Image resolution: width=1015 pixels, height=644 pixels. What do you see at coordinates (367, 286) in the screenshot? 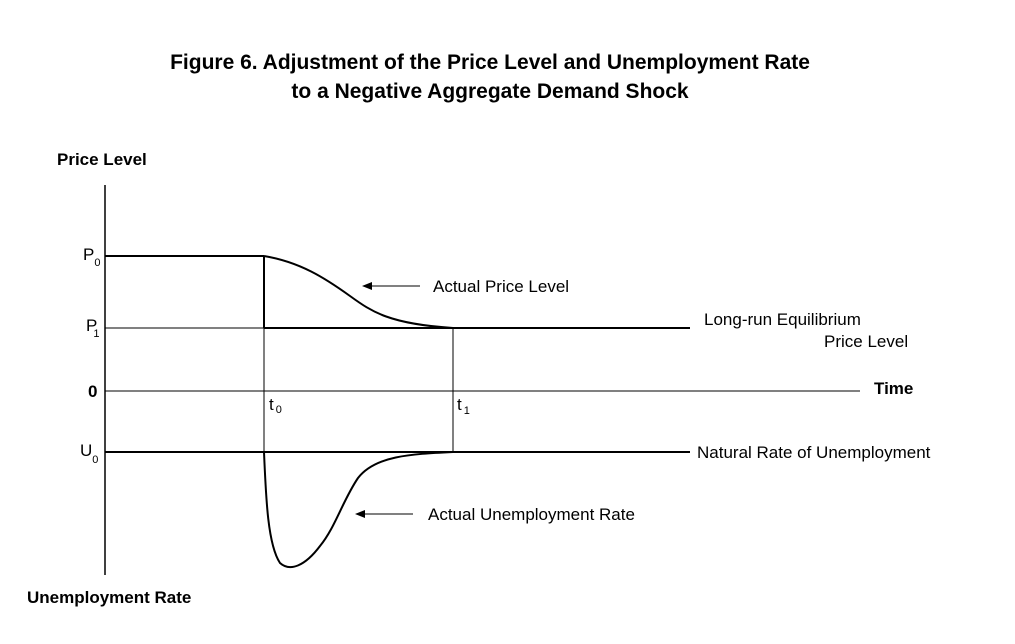
I see `price-level-arrowhead` at bounding box center [367, 286].